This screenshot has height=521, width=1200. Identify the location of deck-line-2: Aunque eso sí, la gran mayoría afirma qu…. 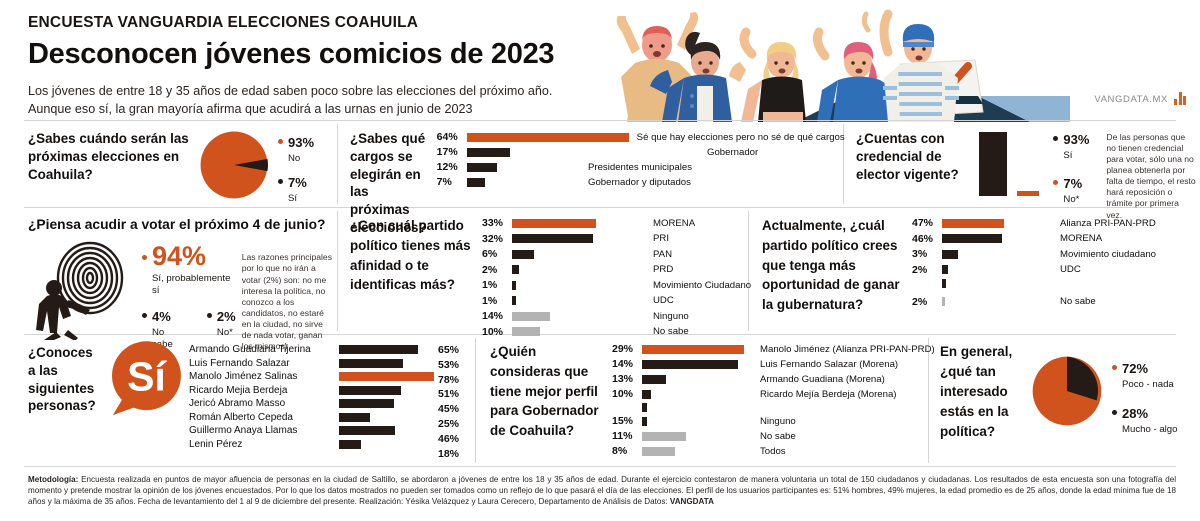
(250, 108).